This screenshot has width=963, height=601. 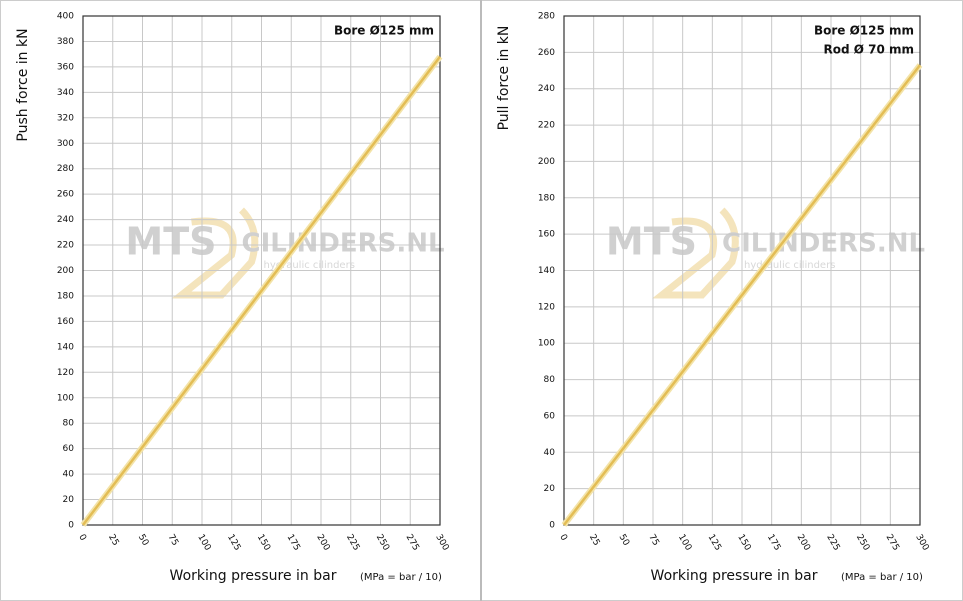 What do you see at coordinates (65, 42) in the screenshot?
I see `y-tick-label: 380` at bounding box center [65, 42].